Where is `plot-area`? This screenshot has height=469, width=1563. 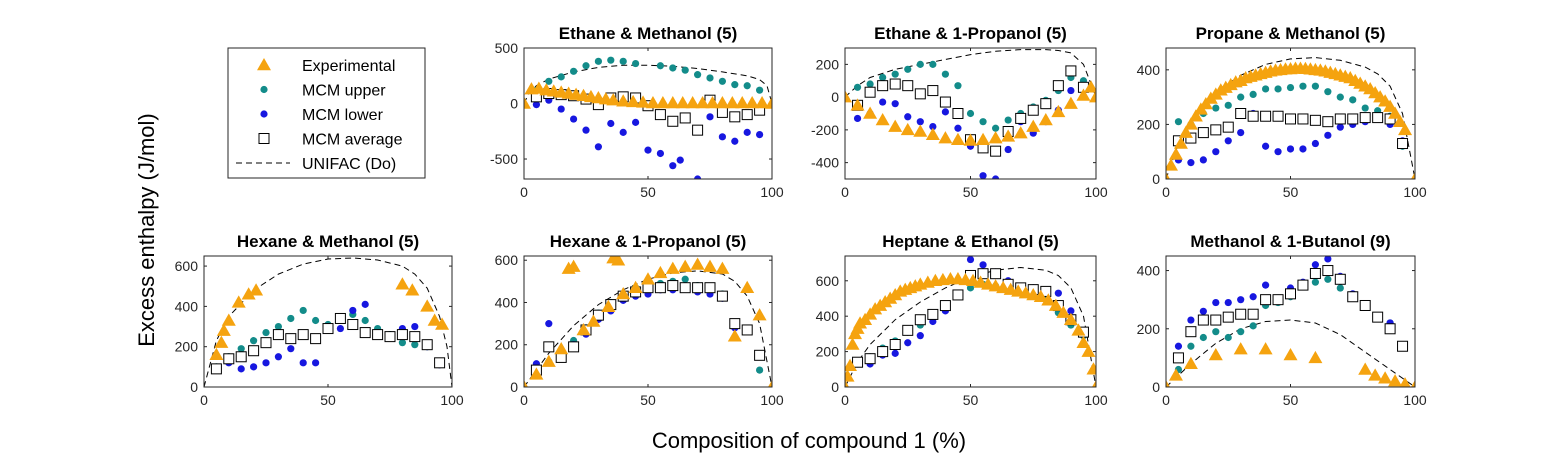
plot-area is located at coordinates (970, 114).